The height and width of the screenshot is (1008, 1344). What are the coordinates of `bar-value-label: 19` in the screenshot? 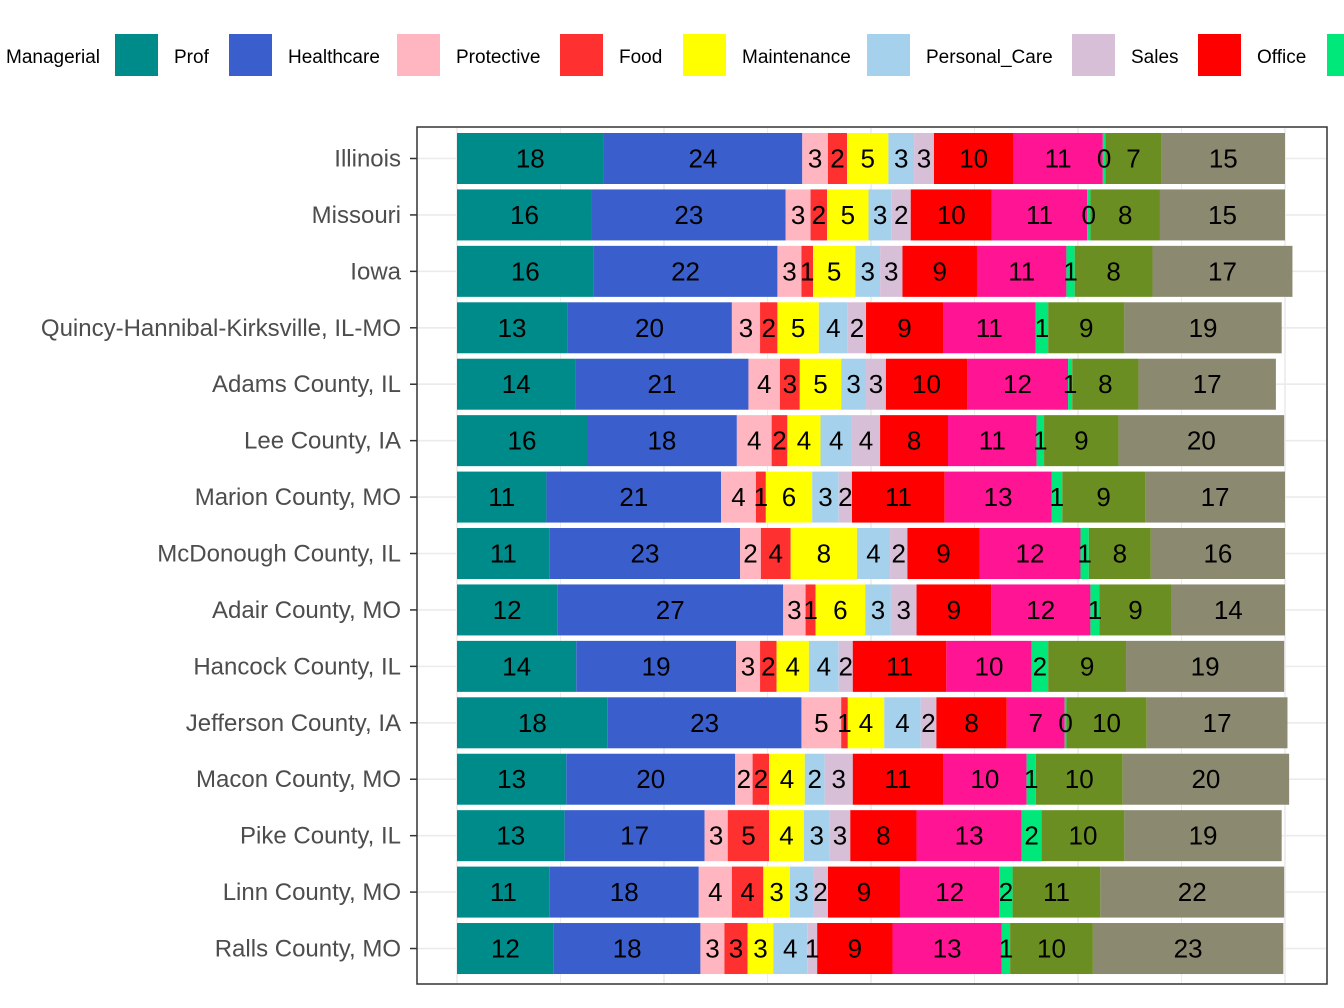 It's located at (656, 666).